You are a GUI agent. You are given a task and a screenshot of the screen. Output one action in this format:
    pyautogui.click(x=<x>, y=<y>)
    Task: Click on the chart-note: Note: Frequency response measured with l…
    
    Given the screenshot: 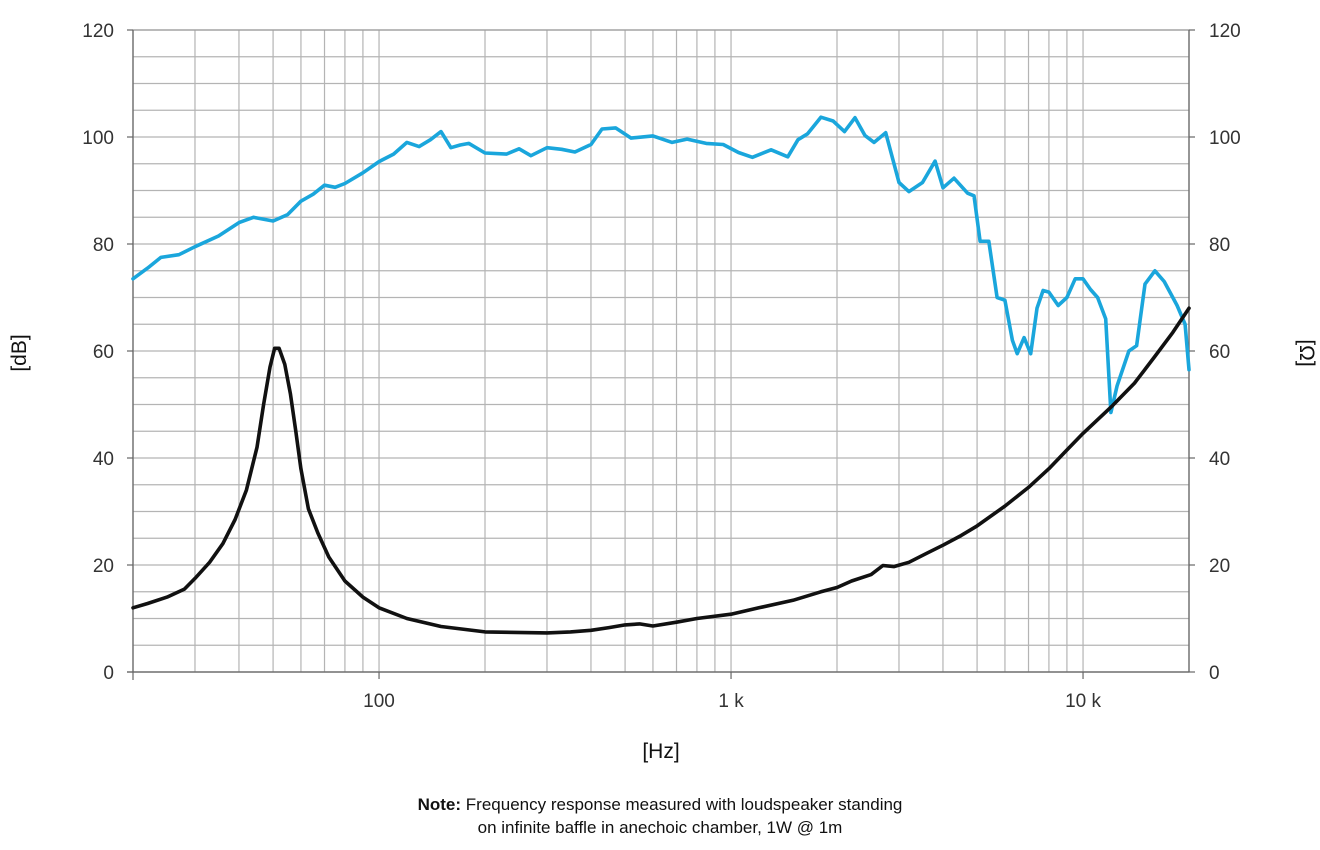 What is the action you would take?
    pyautogui.click(x=660, y=816)
    